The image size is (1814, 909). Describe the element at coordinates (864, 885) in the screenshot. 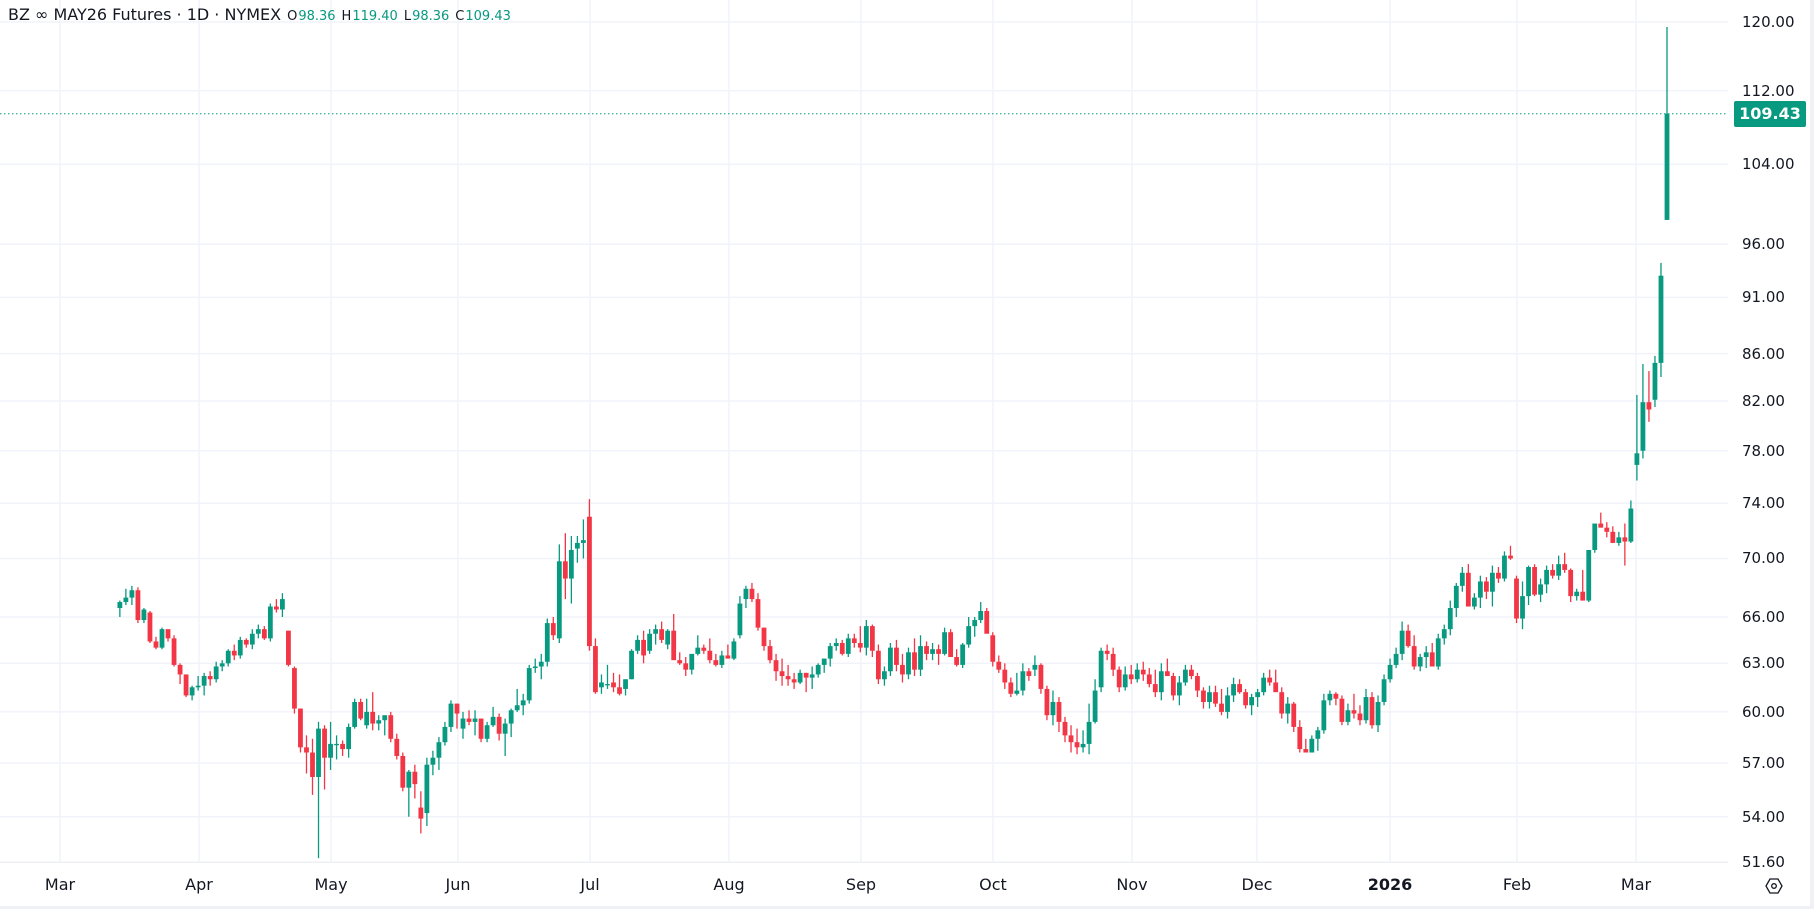

I see `time-axis: Mar Apr May Jun Jul Aug Sep Oct Nov Dec 2026 Feb Mar` at that location.